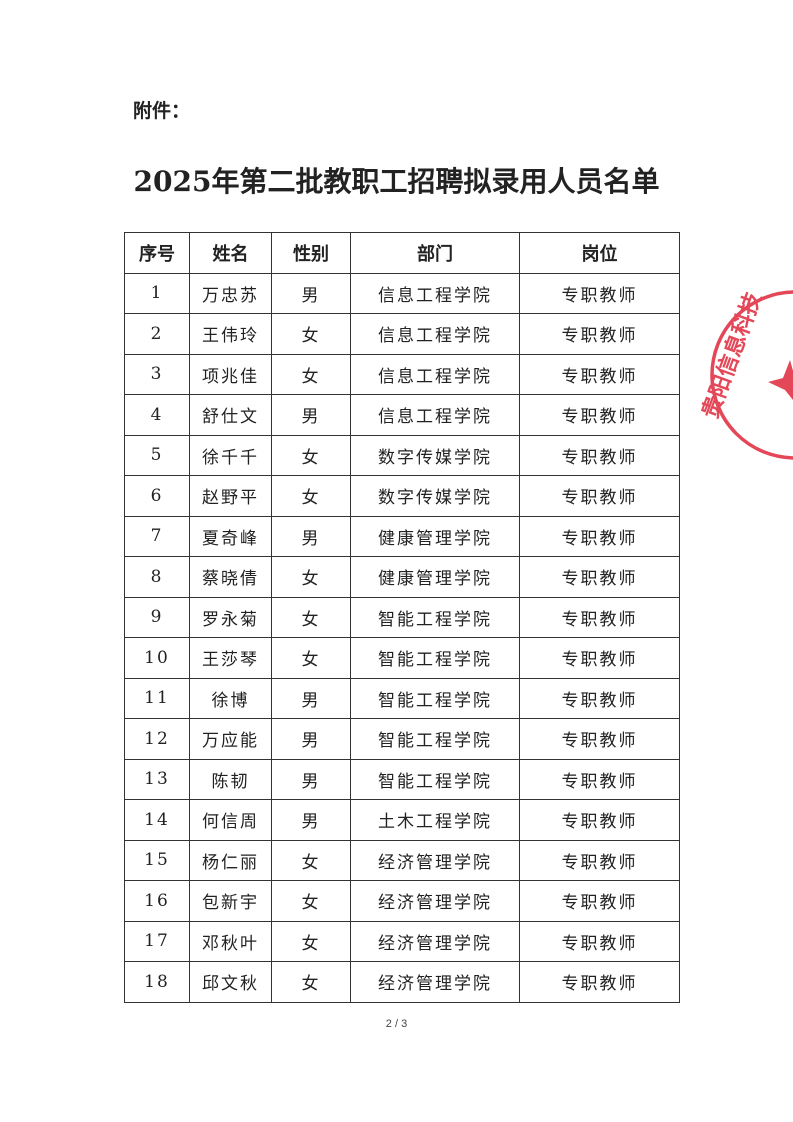 This screenshot has height=1122, width=793. I want to click on cell-name: 徐博, so click(230, 698).